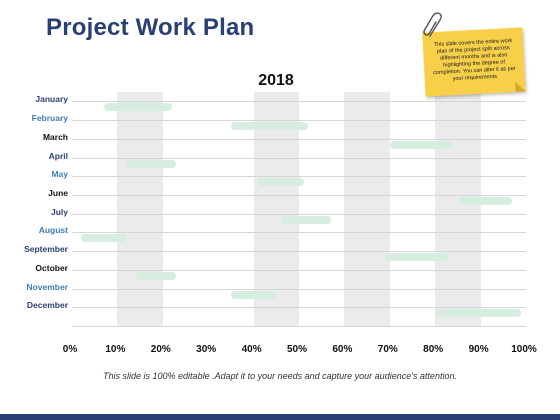 This screenshot has width=560, height=420. I want to click on x-tick-label: 80%, so click(433, 349).